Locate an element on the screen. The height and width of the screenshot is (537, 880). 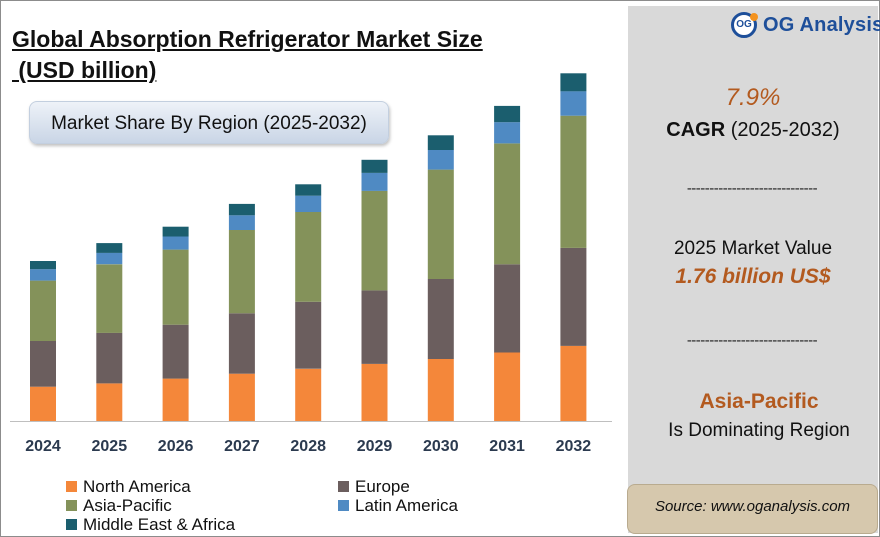
bar-segment-asia-pacific-2028 is located at coordinates (308, 257).